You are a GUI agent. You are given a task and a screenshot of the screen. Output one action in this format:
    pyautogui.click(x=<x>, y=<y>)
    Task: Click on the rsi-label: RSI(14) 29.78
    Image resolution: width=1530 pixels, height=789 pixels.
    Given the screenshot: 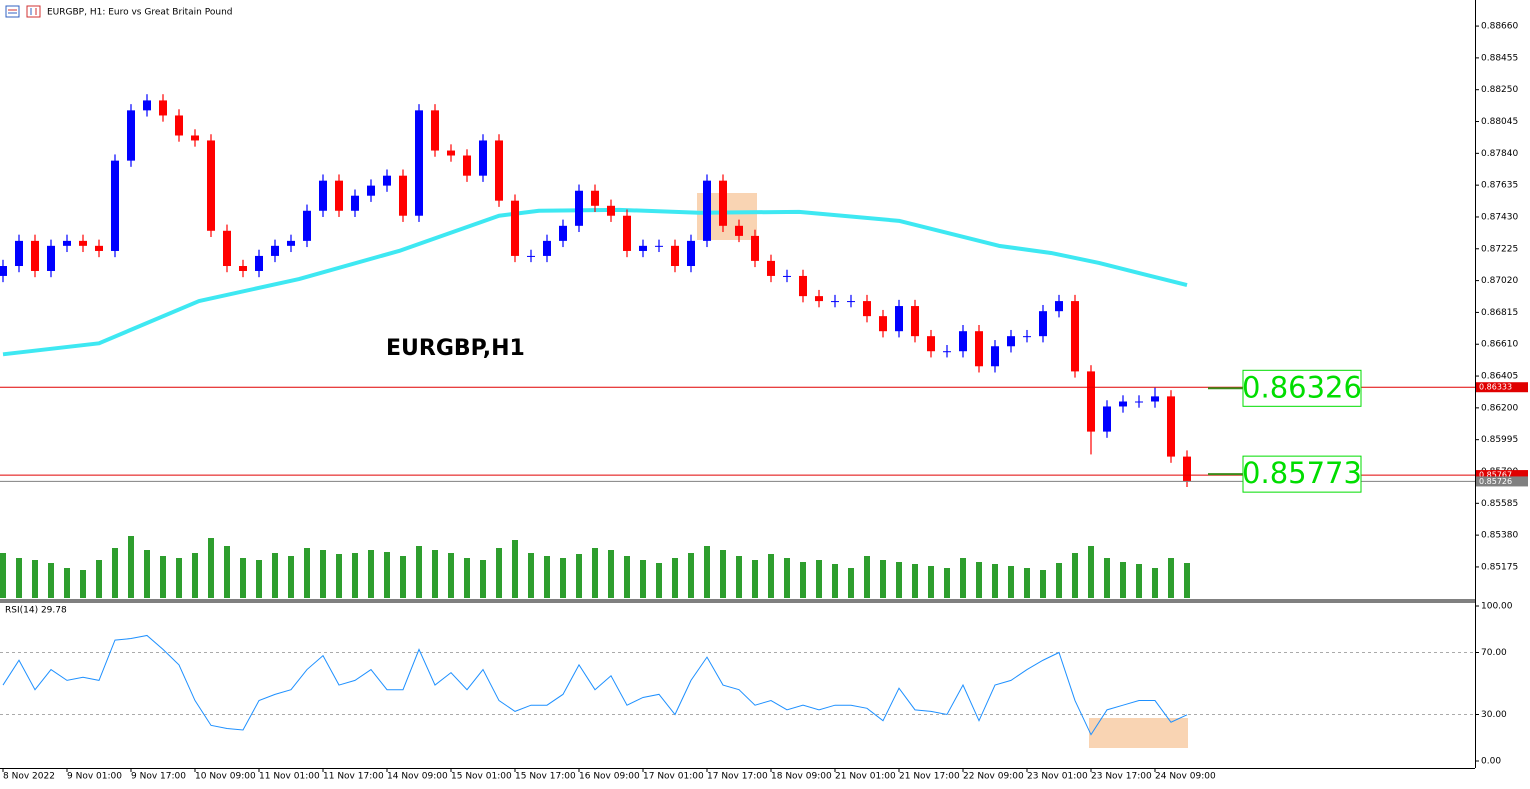 What is the action you would take?
    pyautogui.click(x=36, y=611)
    